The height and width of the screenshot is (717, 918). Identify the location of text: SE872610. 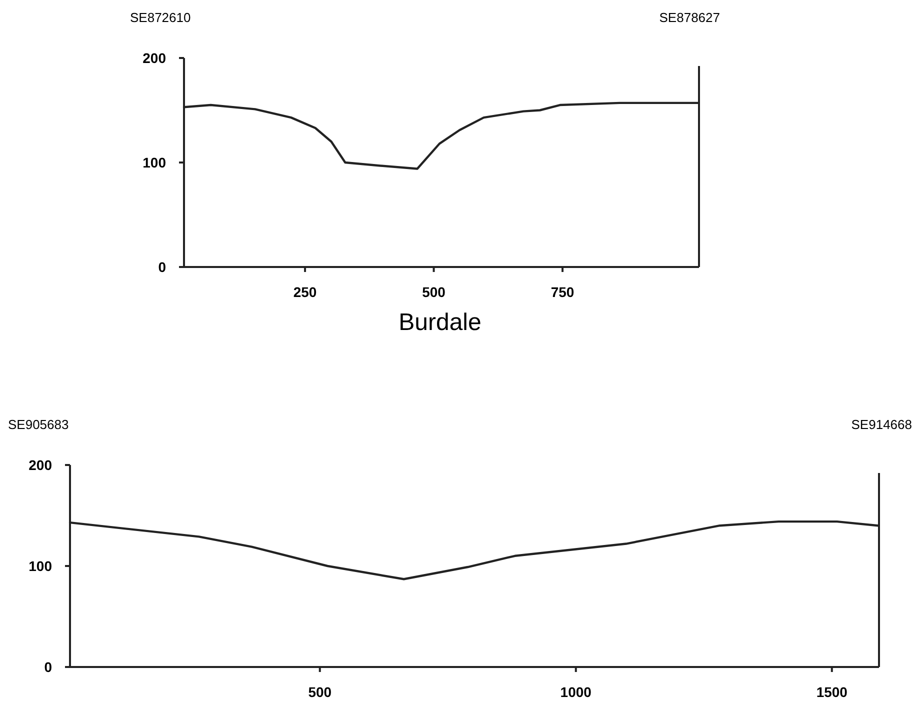
(160, 17).